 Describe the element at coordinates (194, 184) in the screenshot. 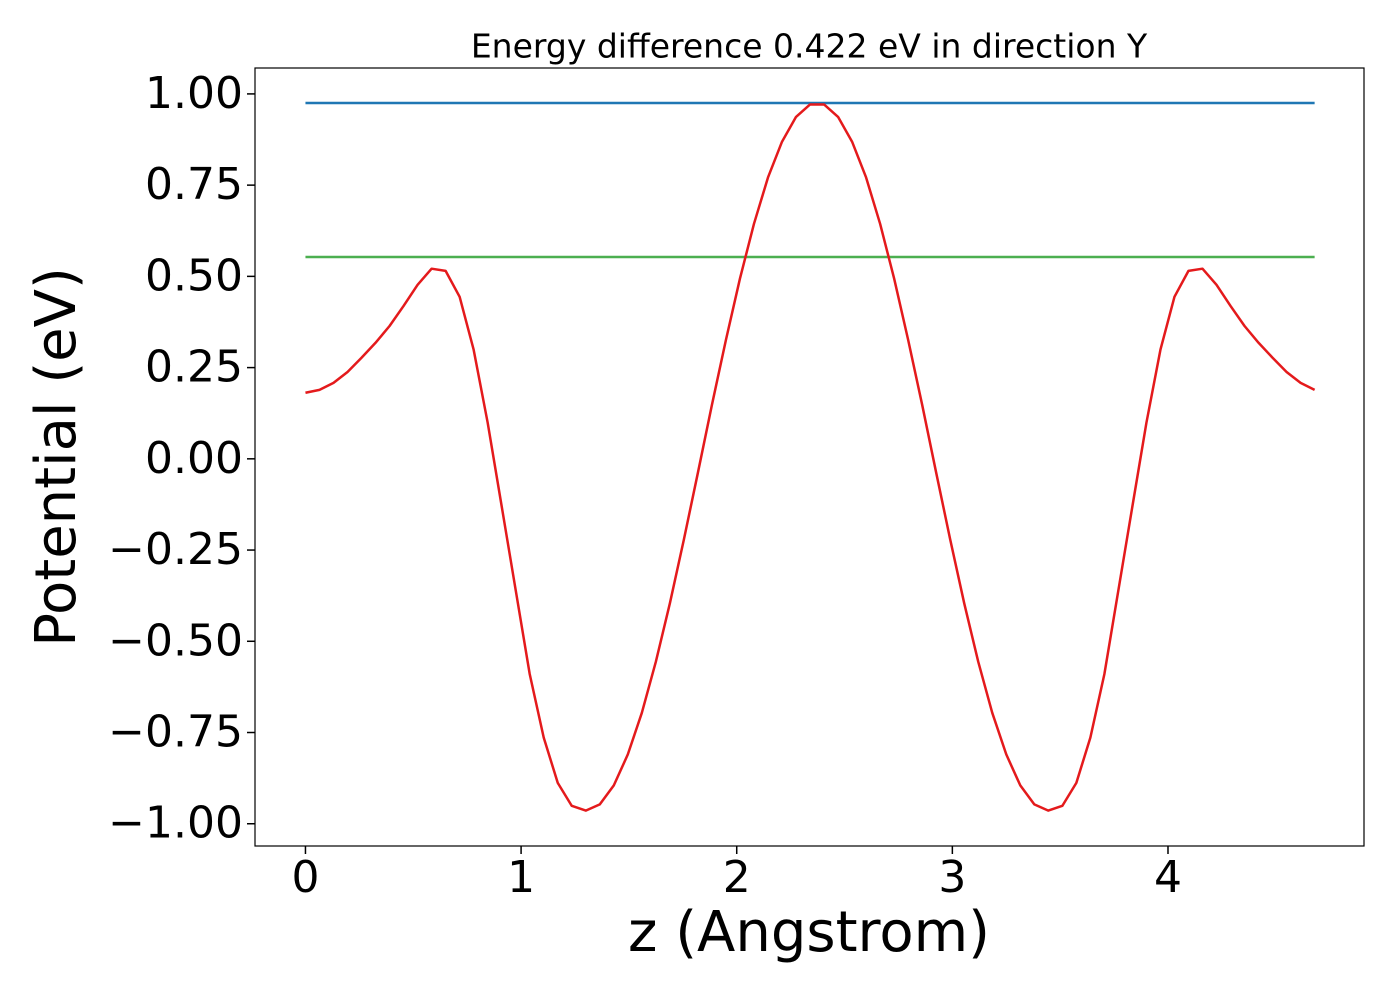

I see `y-tick-label: 0.75` at that location.